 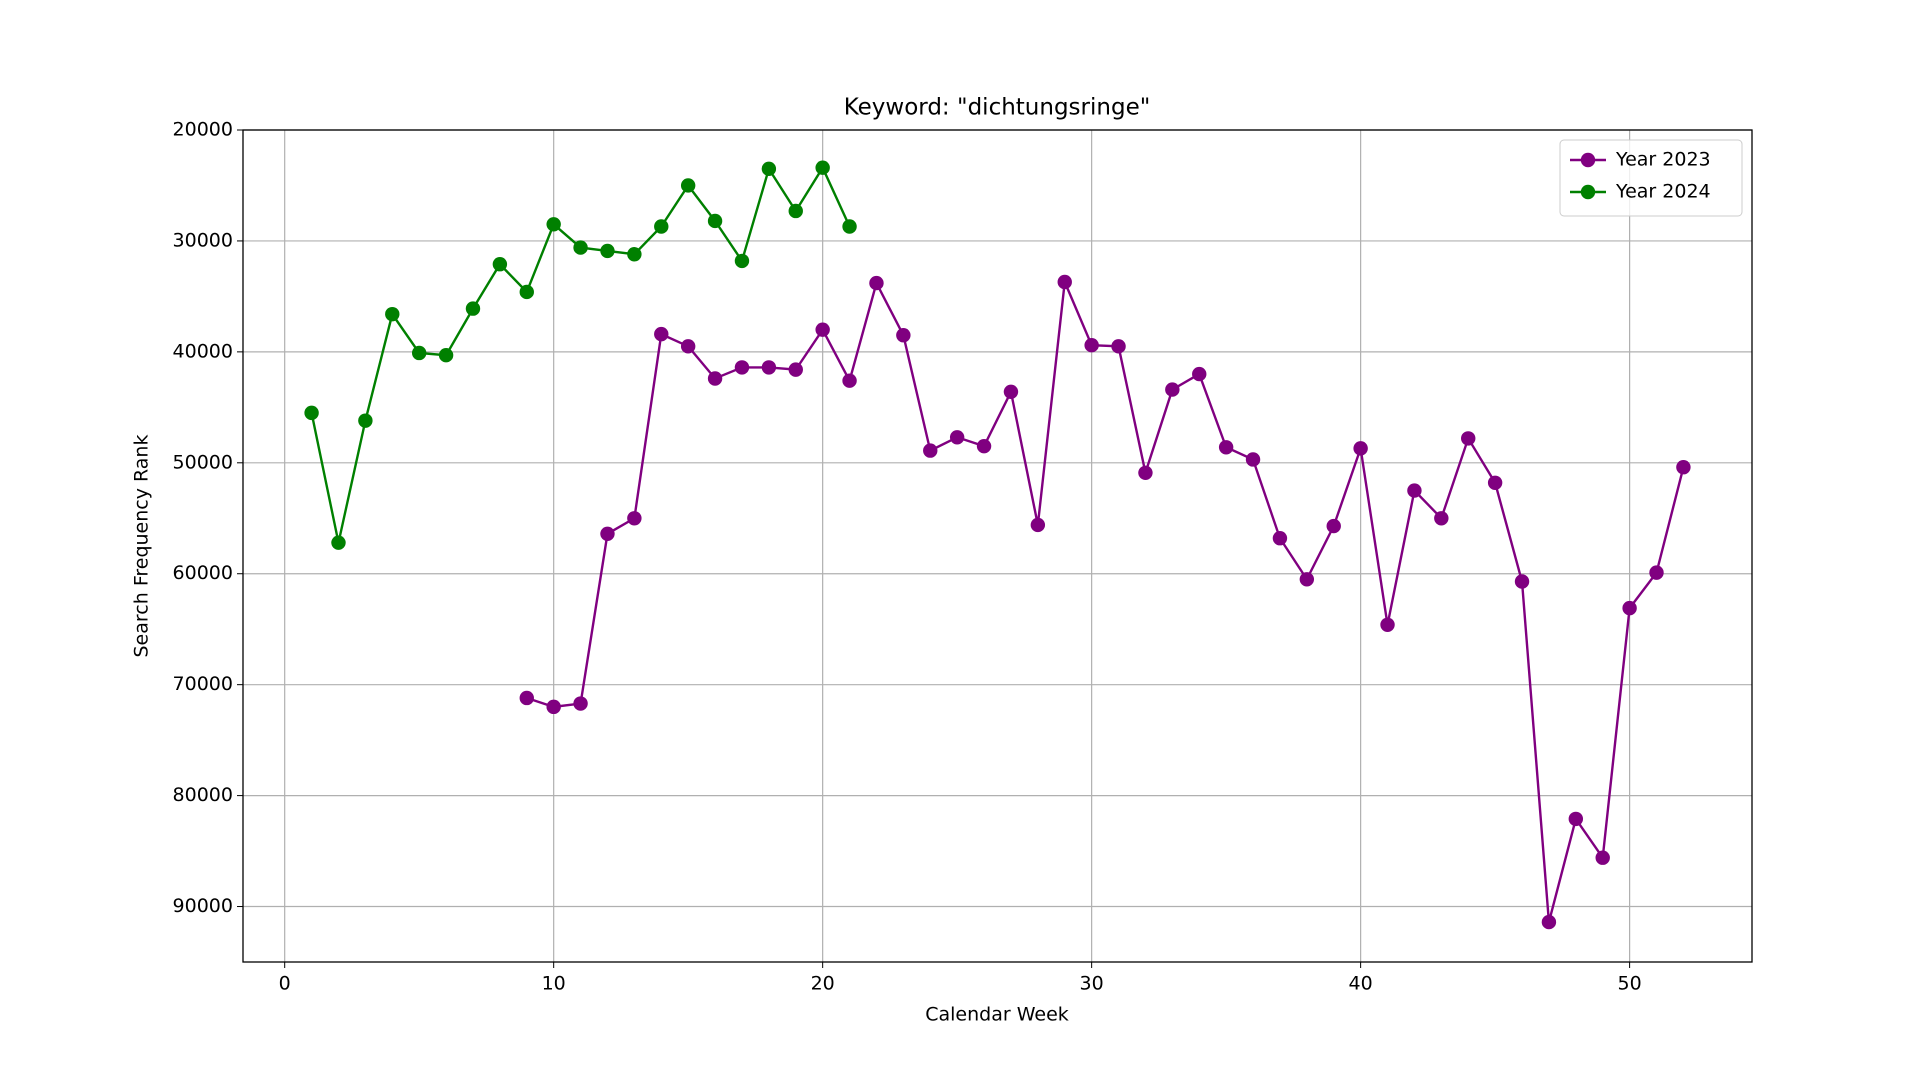 I want to click on chart-title: Keyword: "dichtungsringe", so click(x=997, y=108).